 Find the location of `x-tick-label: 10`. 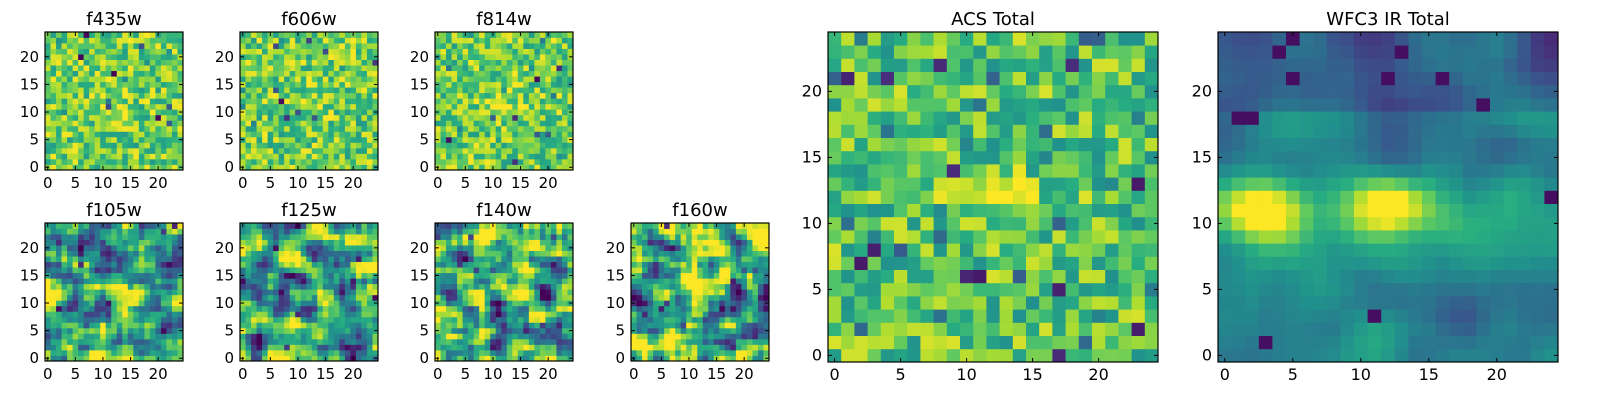

x-tick-label: 10 is located at coordinates (102, 374).